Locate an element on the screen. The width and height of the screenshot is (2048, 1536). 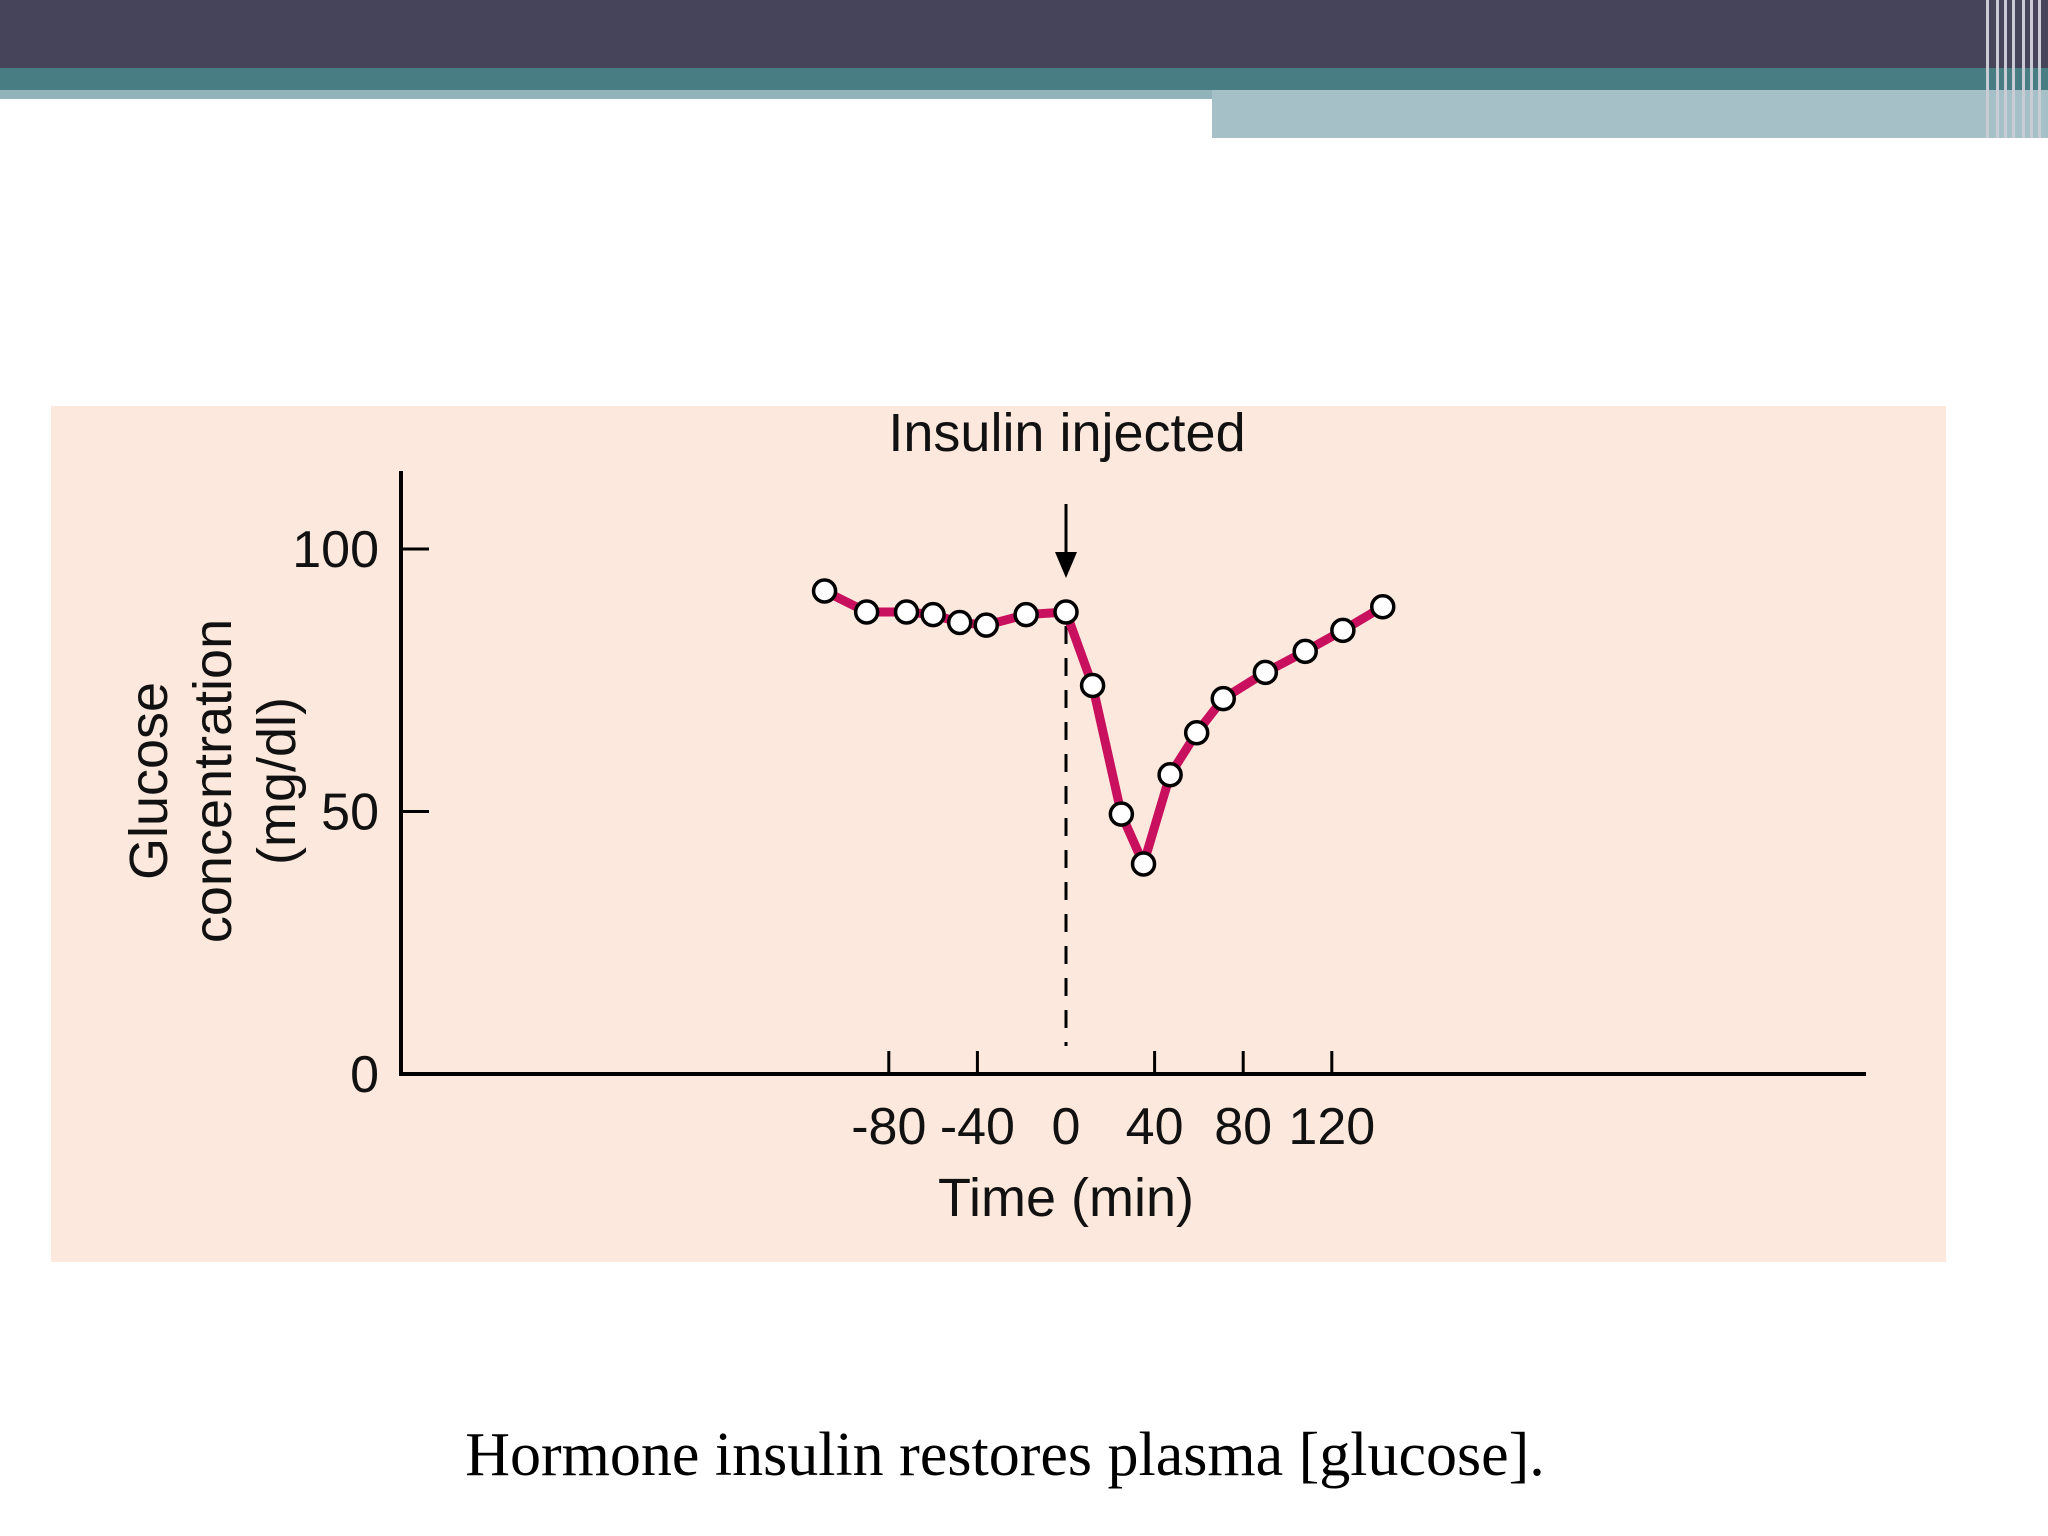
x-tick-label: 120 is located at coordinates (1331, 1127).